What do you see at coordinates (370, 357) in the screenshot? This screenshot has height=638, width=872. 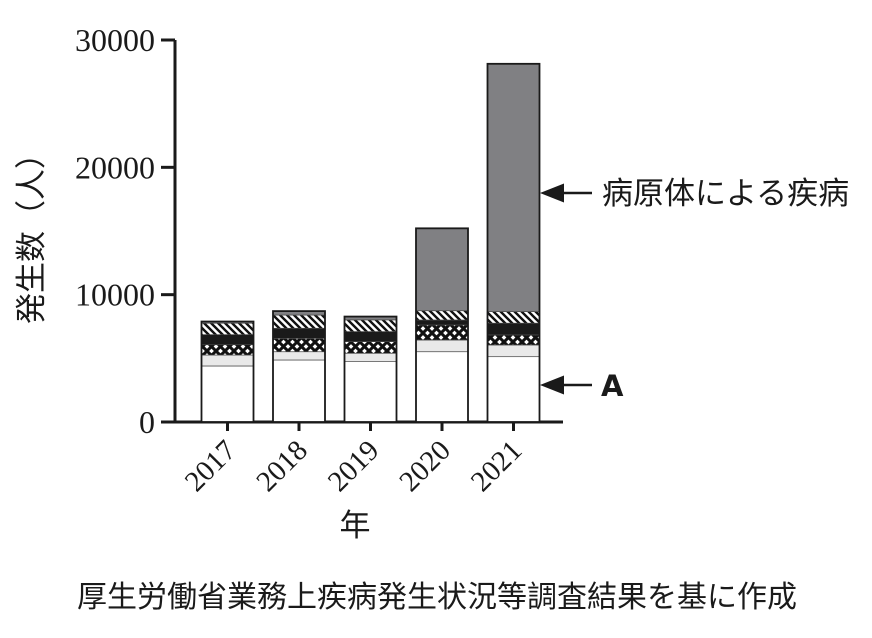 I see `bar-segment-light-gray-segment-2019` at bounding box center [370, 357].